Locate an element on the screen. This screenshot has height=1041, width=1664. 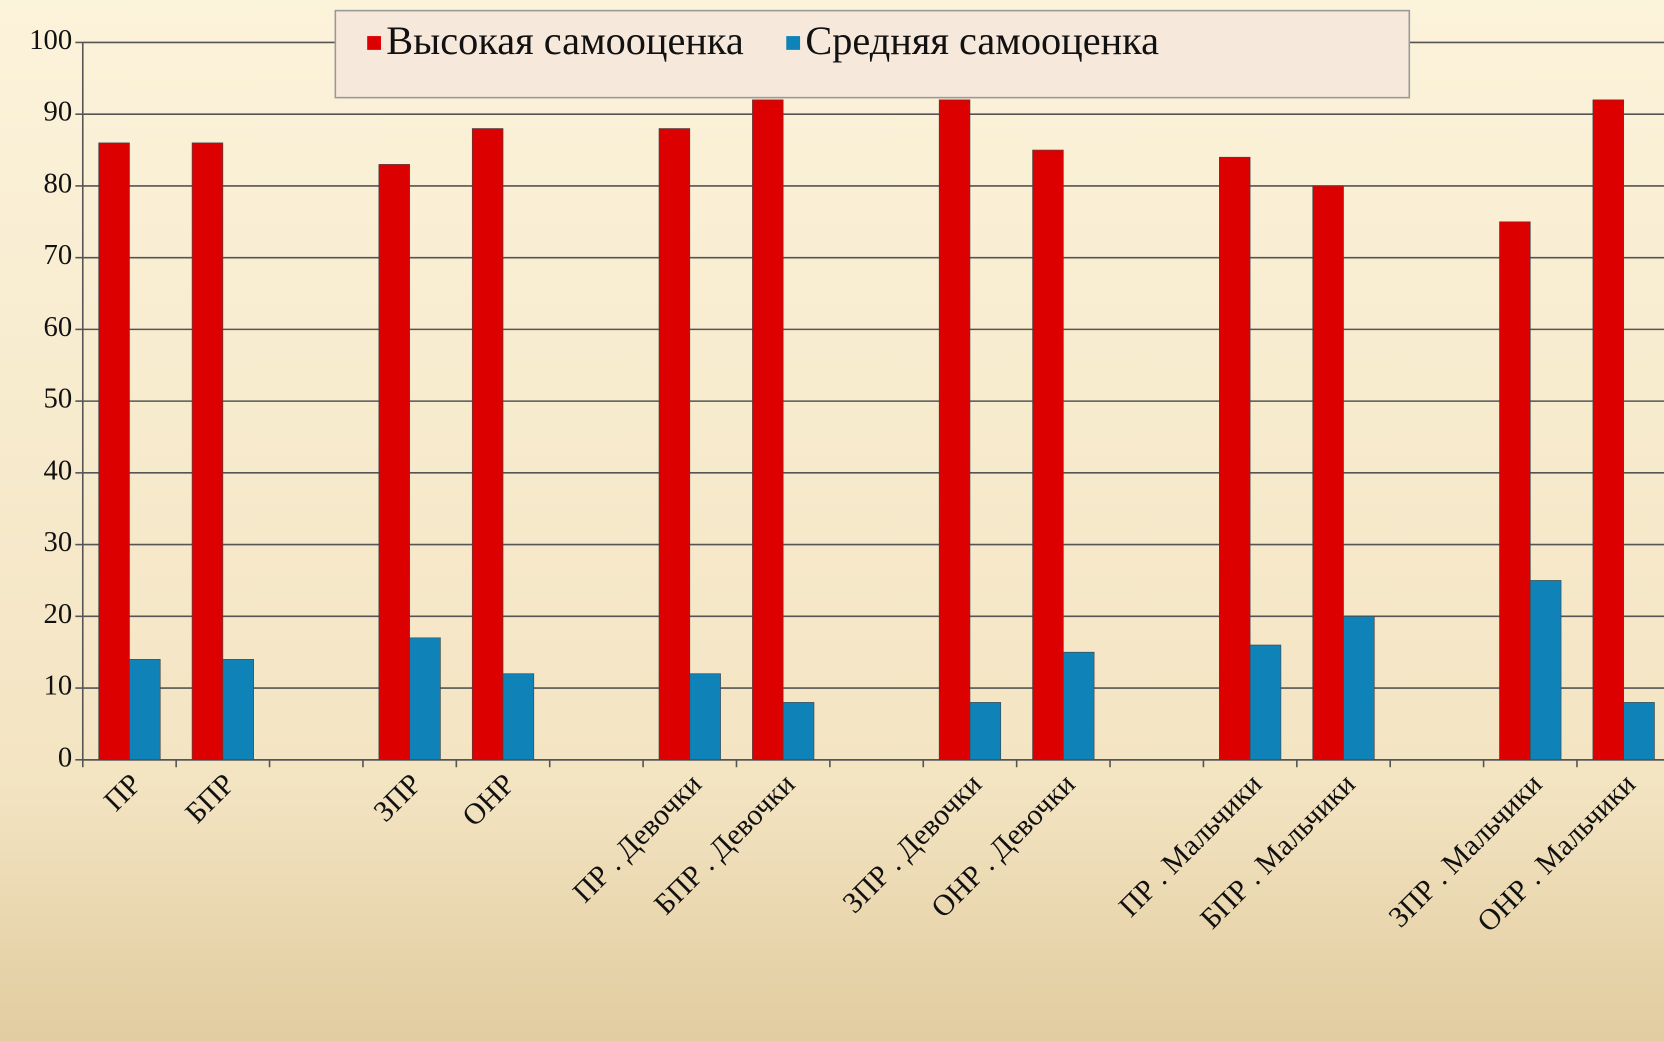
legend-box is located at coordinates (872, 54).